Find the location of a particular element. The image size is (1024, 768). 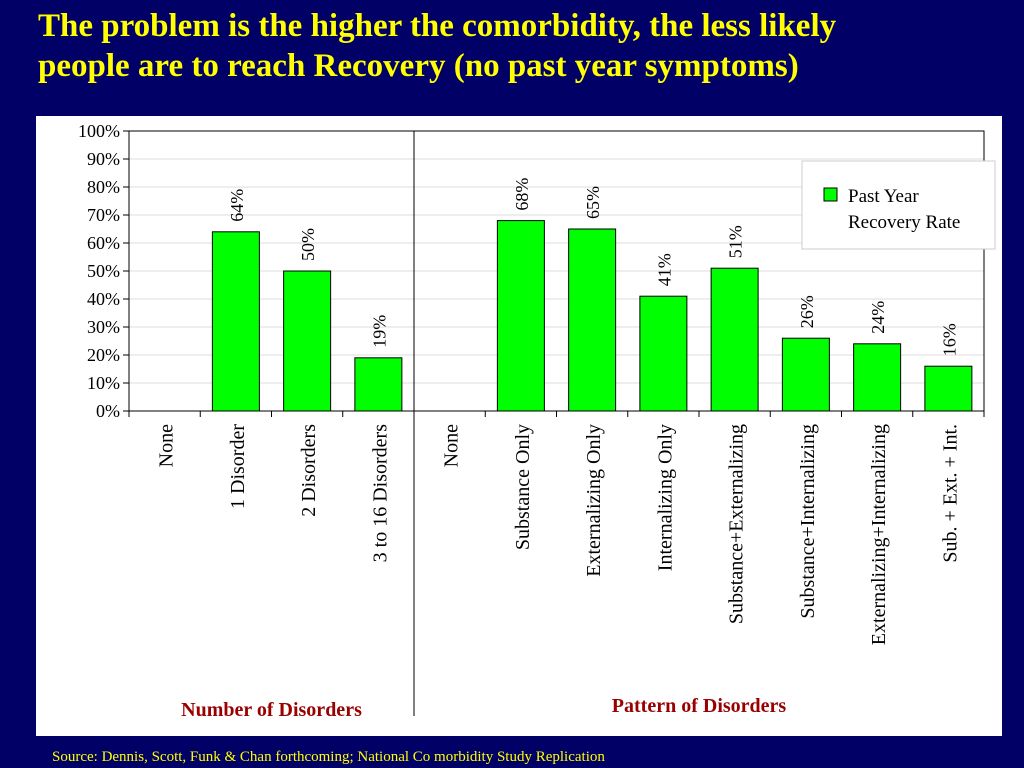

category-label: Substance+Externalizing is located at coordinates (737, 524).